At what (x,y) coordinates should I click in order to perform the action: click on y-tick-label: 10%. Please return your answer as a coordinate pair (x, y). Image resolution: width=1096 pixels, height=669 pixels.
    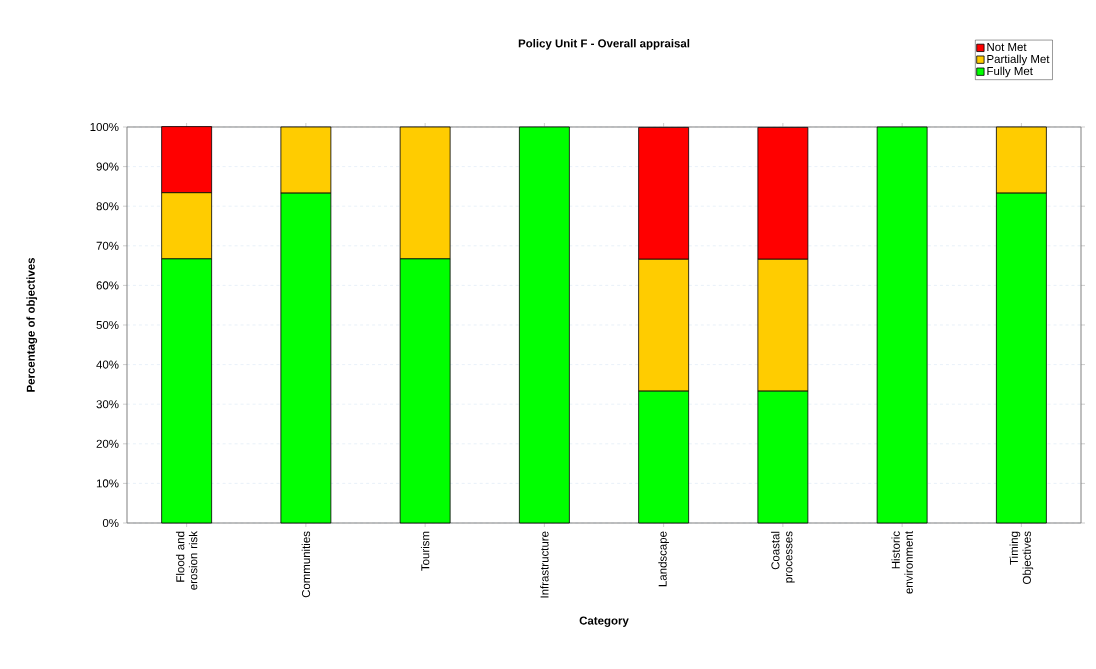
    Looking at the image, I should click on (107, 483).